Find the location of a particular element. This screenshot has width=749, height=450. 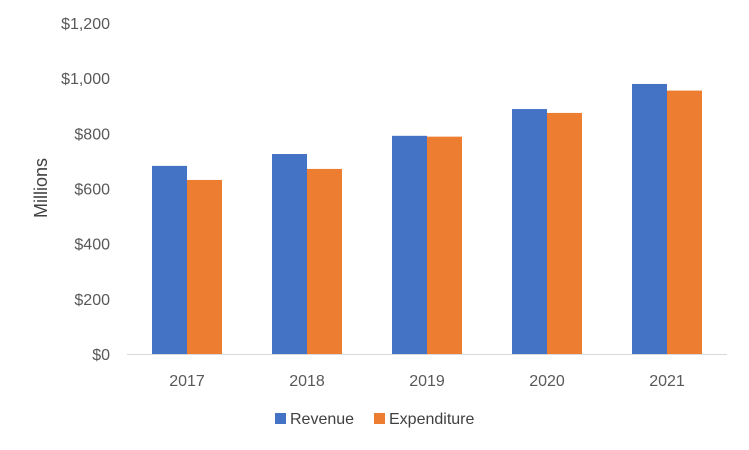

x-tick-label: 2017 is located at coordinates (187, 381).